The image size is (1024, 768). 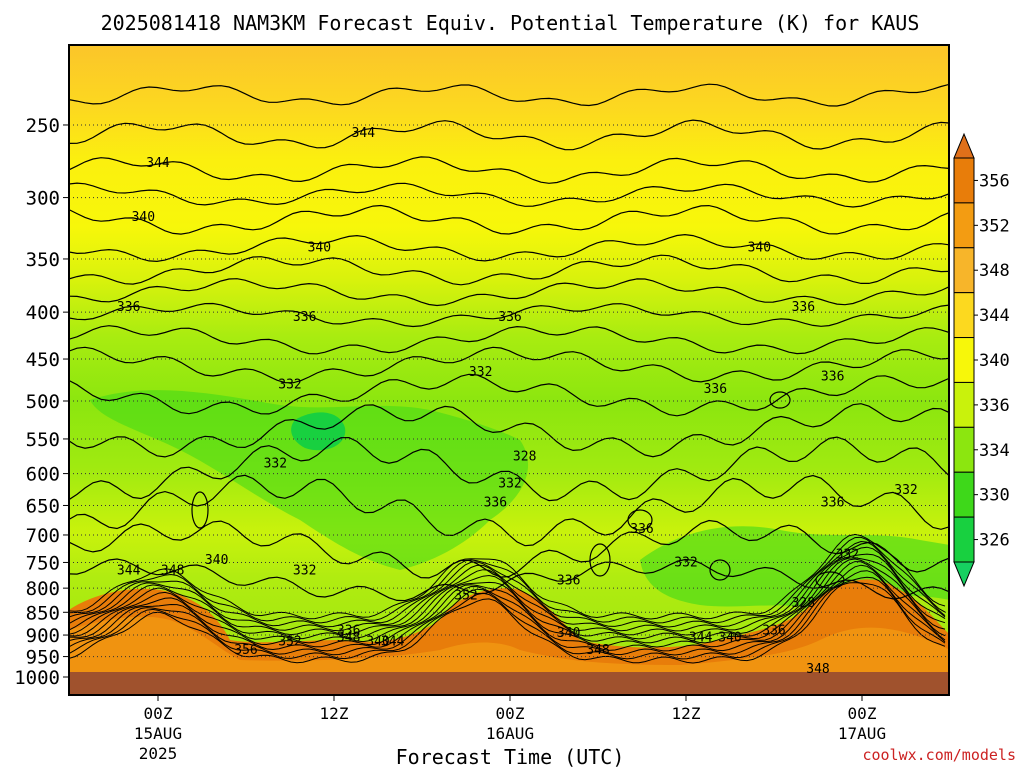 I want to click on y-tick-label: 700, so click(x=43, y=536).